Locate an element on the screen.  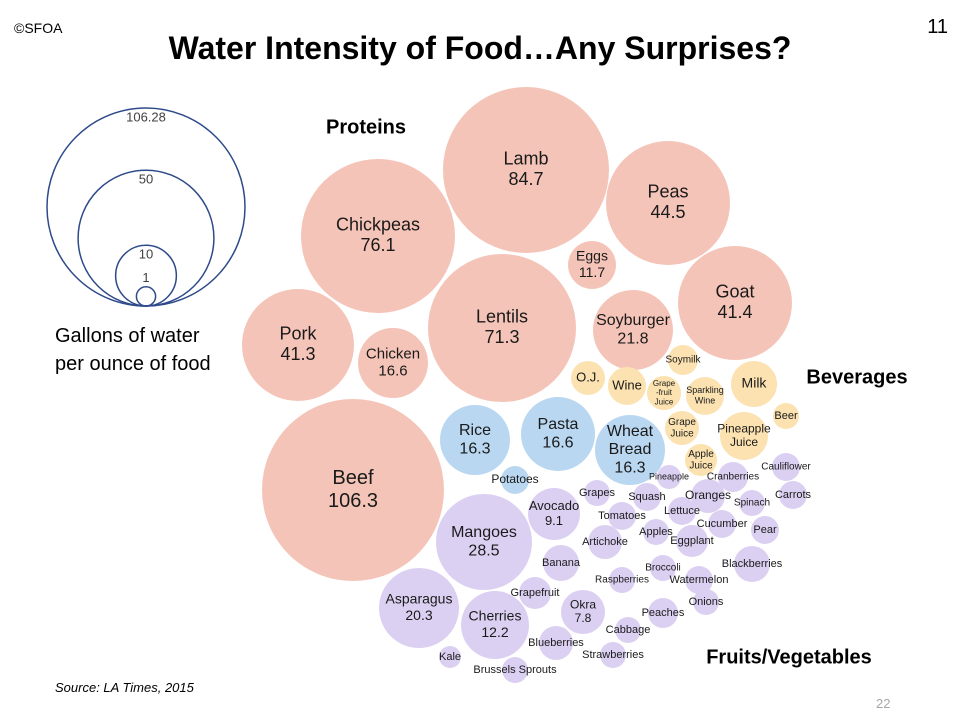
bubble-label-blackberries: Blackberries is located at coordinates (752, 564).